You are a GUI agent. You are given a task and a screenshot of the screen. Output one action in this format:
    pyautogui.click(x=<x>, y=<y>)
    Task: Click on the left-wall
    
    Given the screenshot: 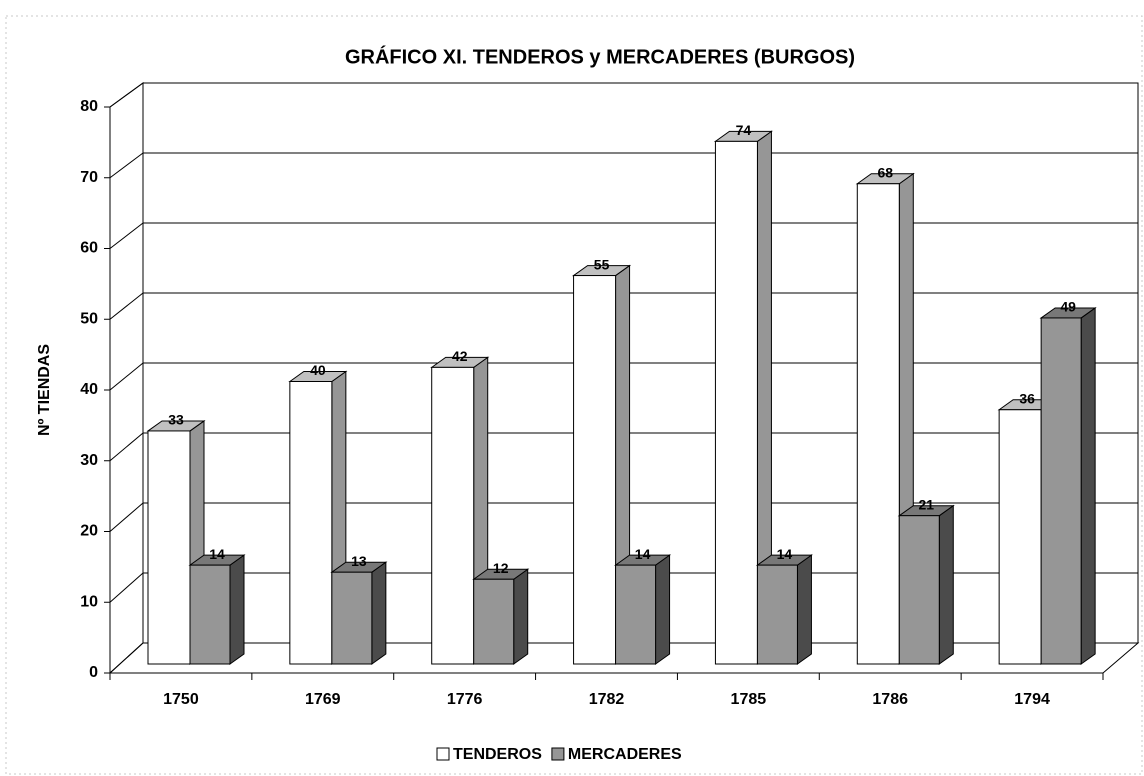 What is the action you would take?
    pyautogui.click(x=126, y=378)
    